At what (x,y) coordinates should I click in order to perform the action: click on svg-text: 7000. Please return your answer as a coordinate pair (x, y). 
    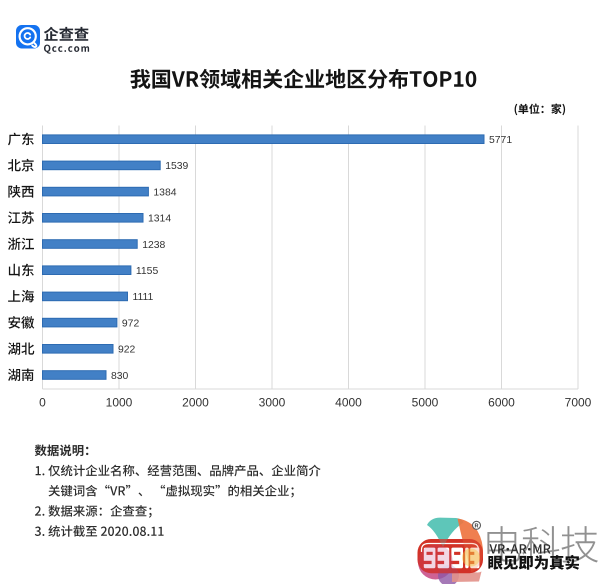
    Looking at the image, I should click on (578, 403).